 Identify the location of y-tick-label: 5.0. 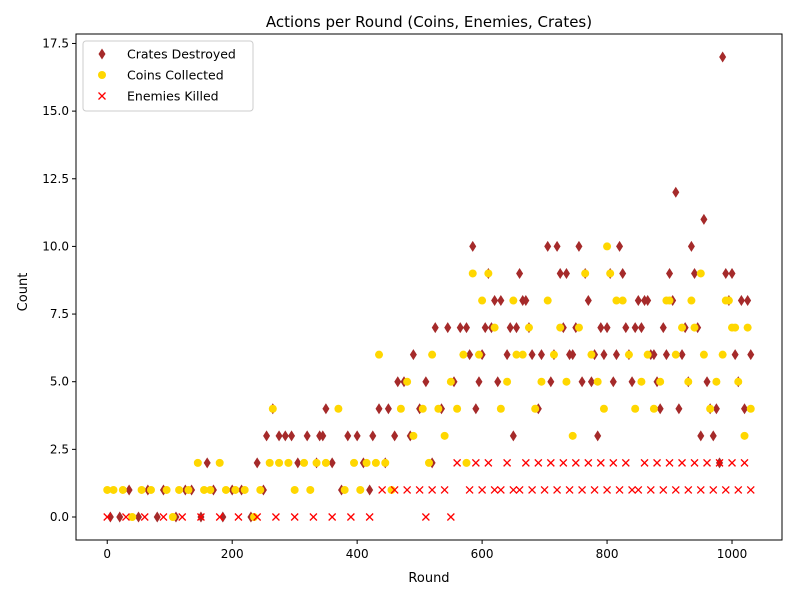
(59, 382).